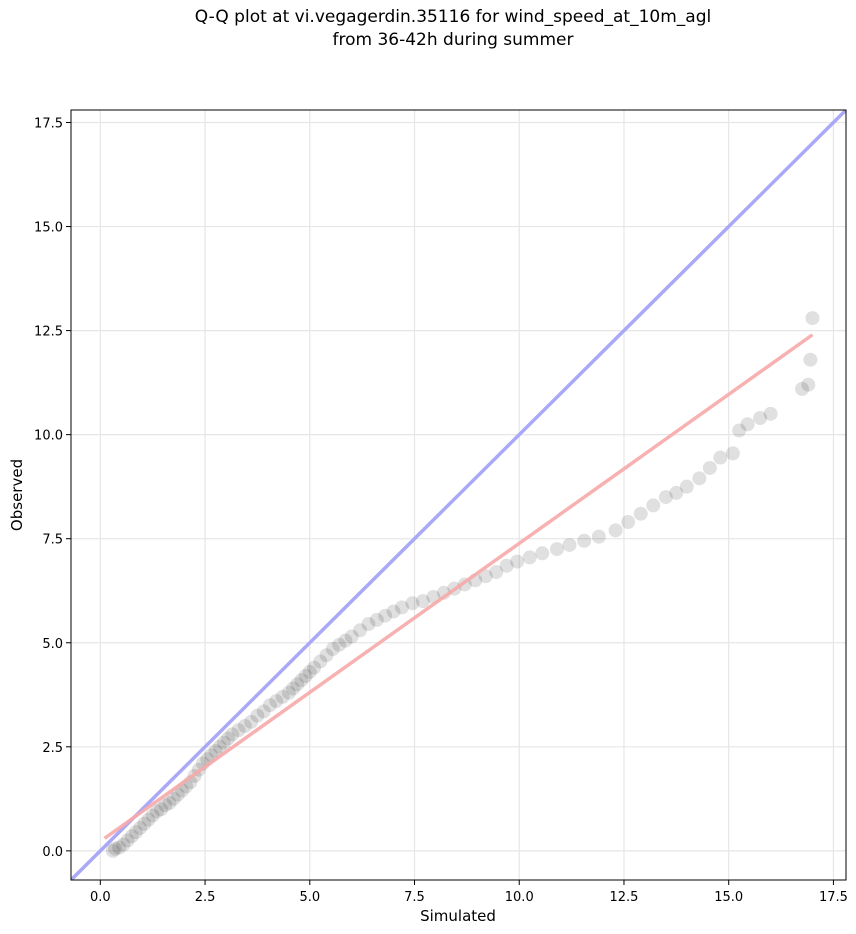 Image resolution: width=856 pixels, height=934 pixels. I want to click on y-tick-label: 2.5, so click(52, 748).